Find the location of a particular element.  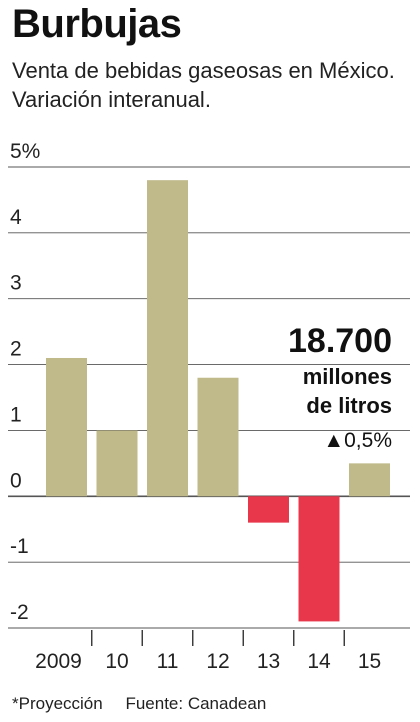

projection-note: *Proyección is located at coordinates (57, 703).